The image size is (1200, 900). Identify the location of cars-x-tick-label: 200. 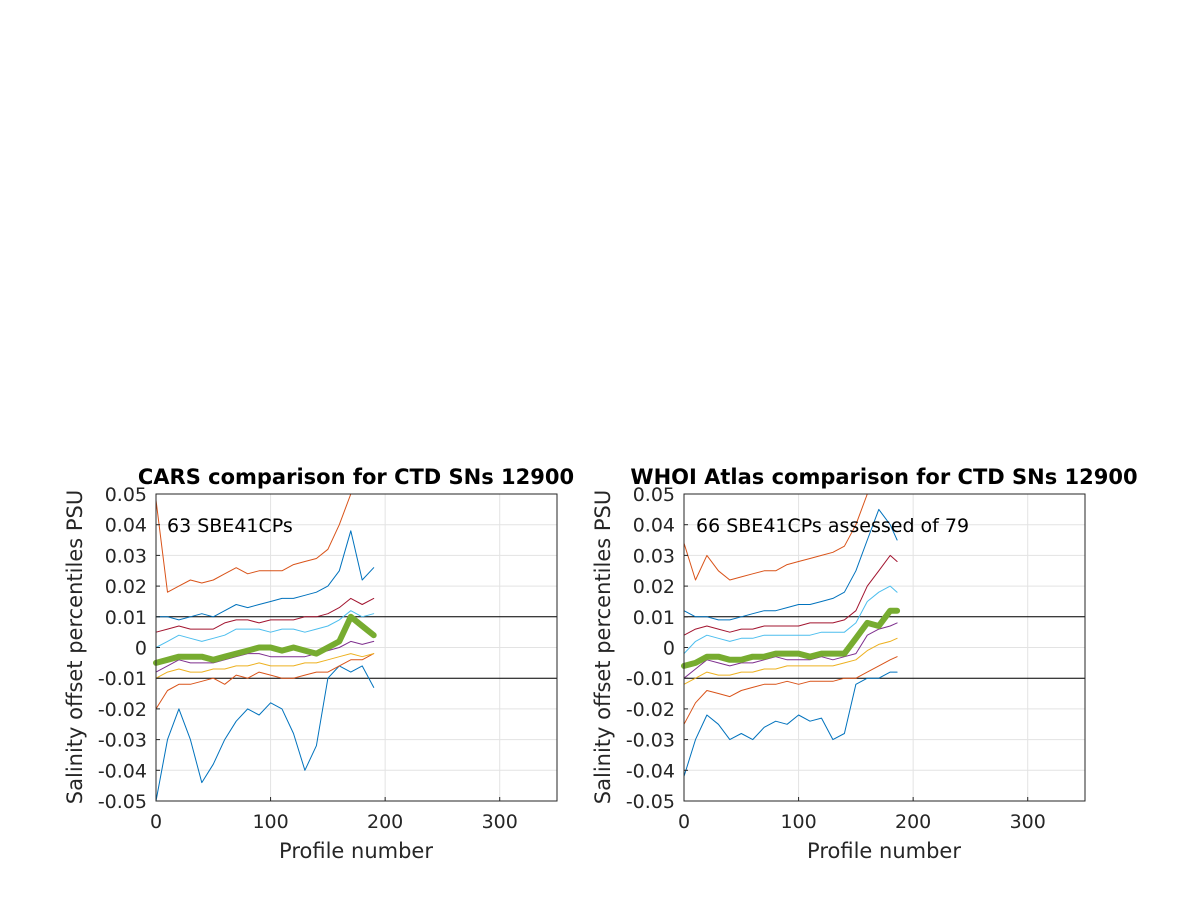
(385, 822).